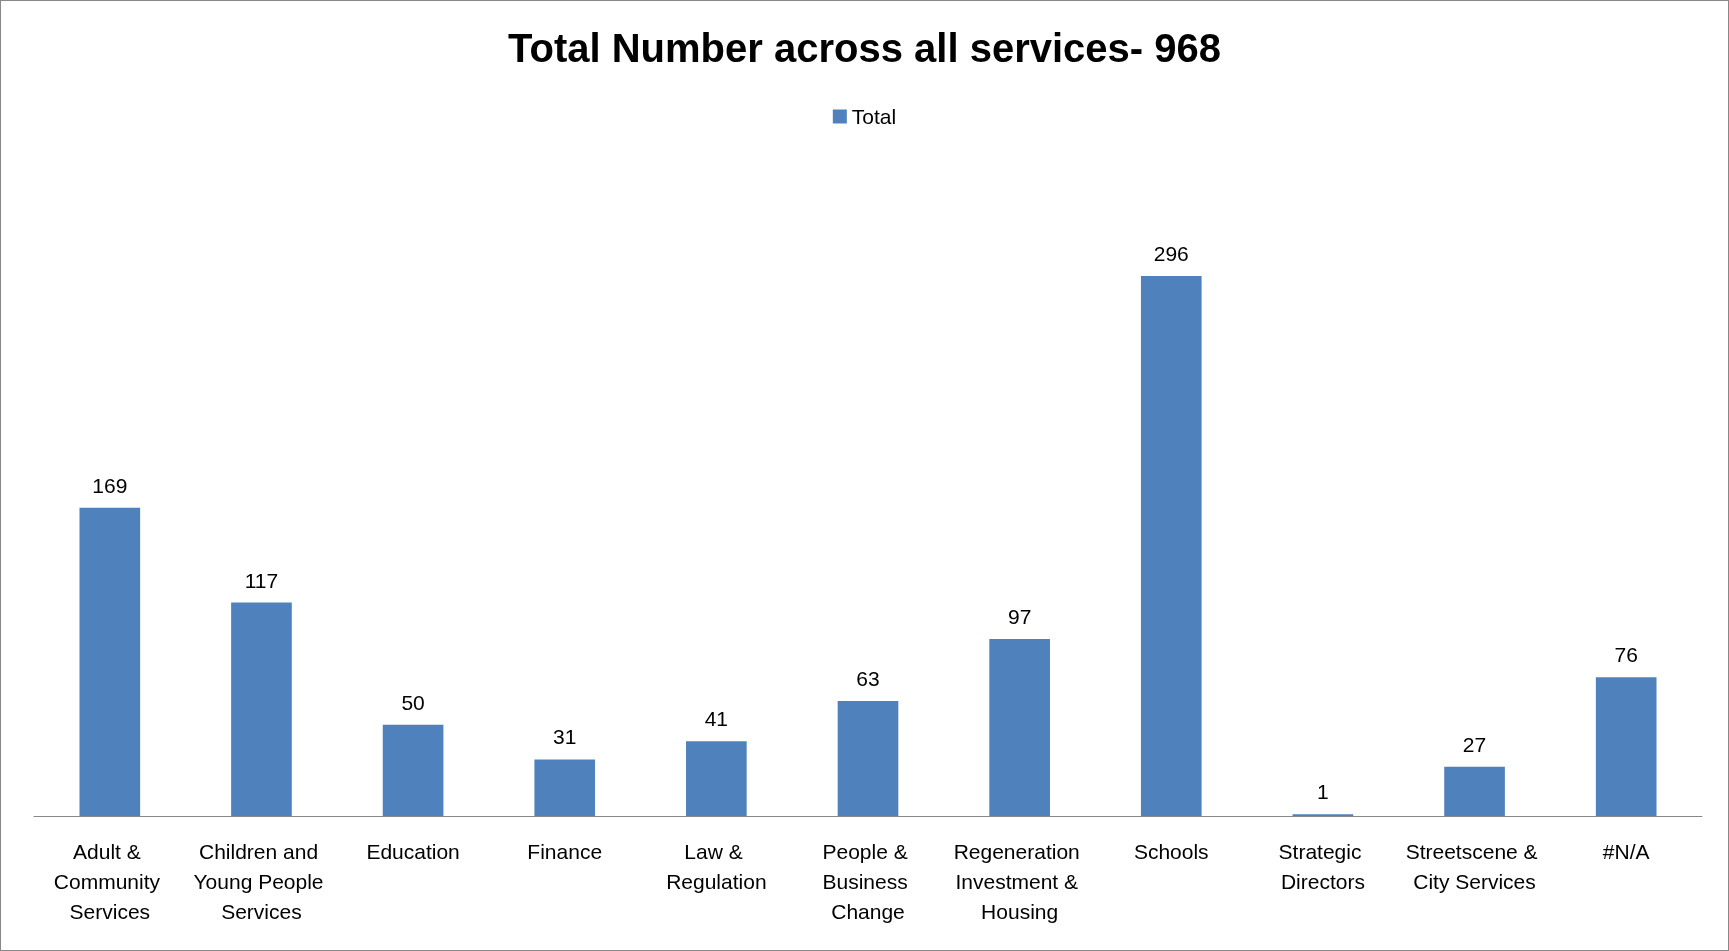  What do you see at coordinates (1323, 792) in the screenshot?
I see `data-label: 1` at bounding box center [1323, 792].